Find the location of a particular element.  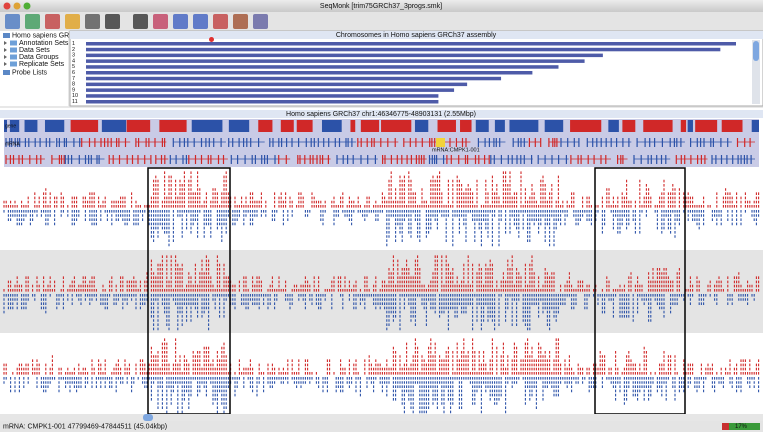

tree-root: Homo sapiens GRCh37 is located at coordinates (49, 35).